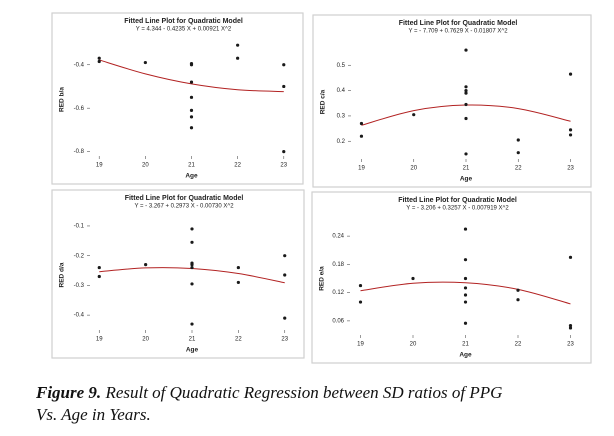 This screenshot has height=436, width=614. I want to click on y-tick-label: -0.1, so click(79, 227).